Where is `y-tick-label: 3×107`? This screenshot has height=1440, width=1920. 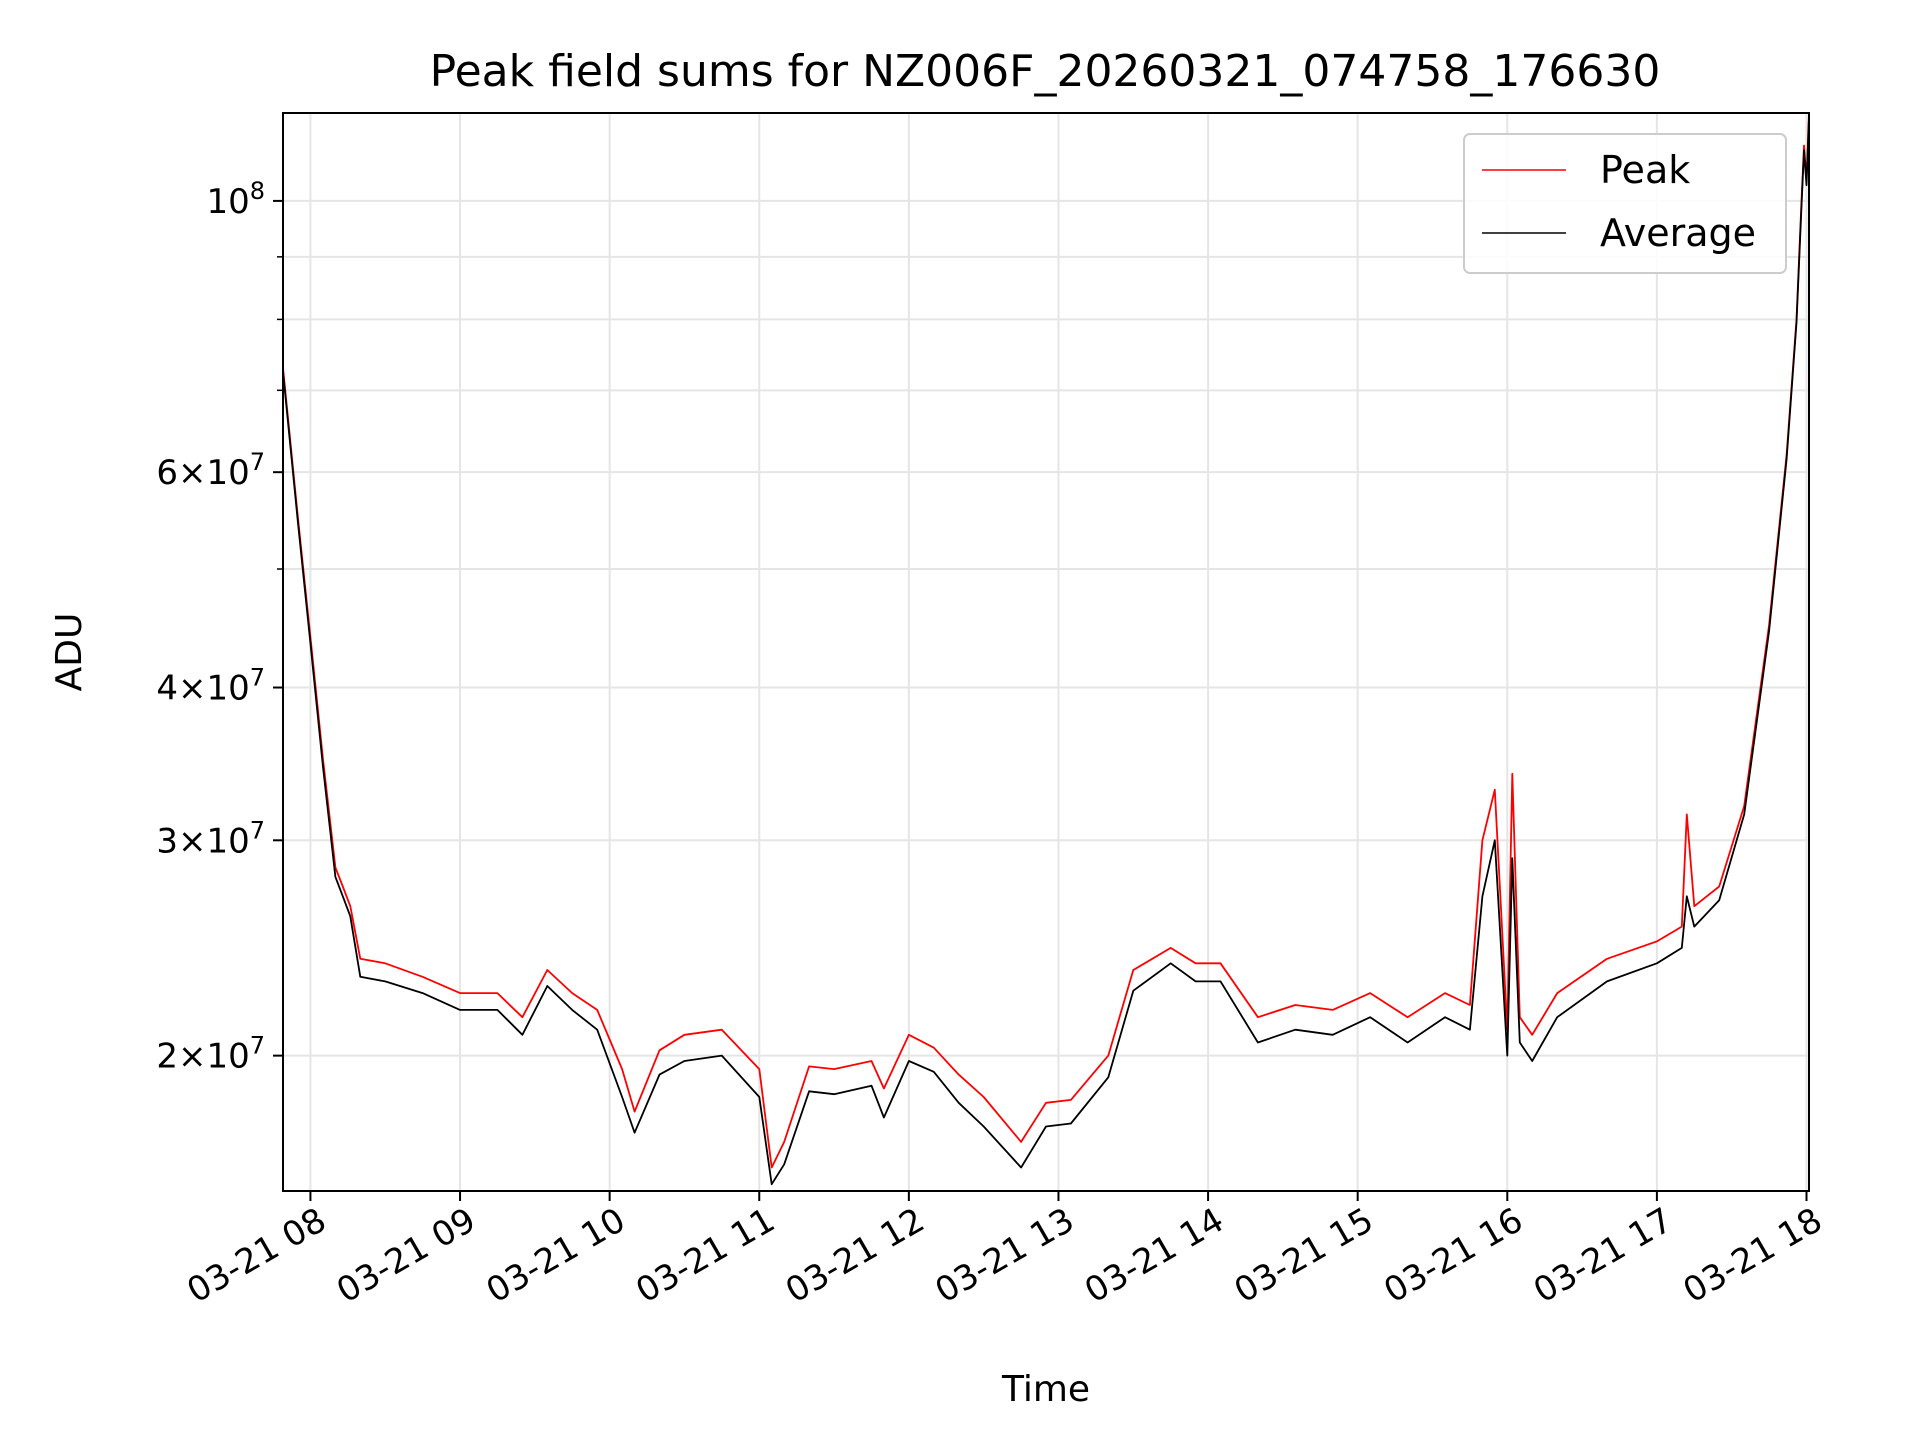 y-tick-label: 3×107 is located at coordinates (210, 838).